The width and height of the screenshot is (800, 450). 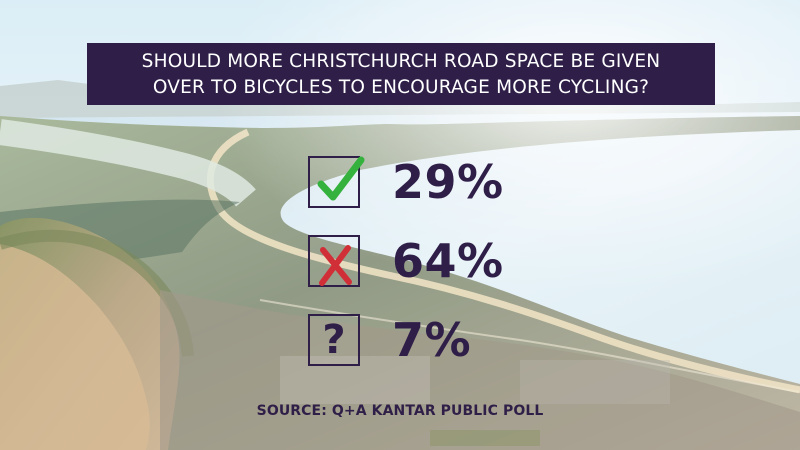 What do you see at coordinates (335, 265) in the screenshot?
I see `cross-icon` at bounding box center [335, 265].